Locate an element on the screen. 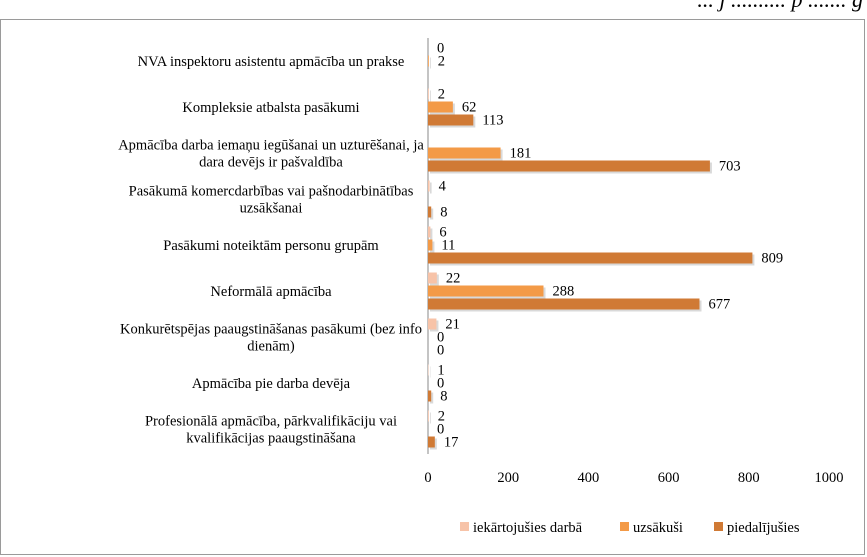  data-label: 288 is located at coordinates (563, 292).